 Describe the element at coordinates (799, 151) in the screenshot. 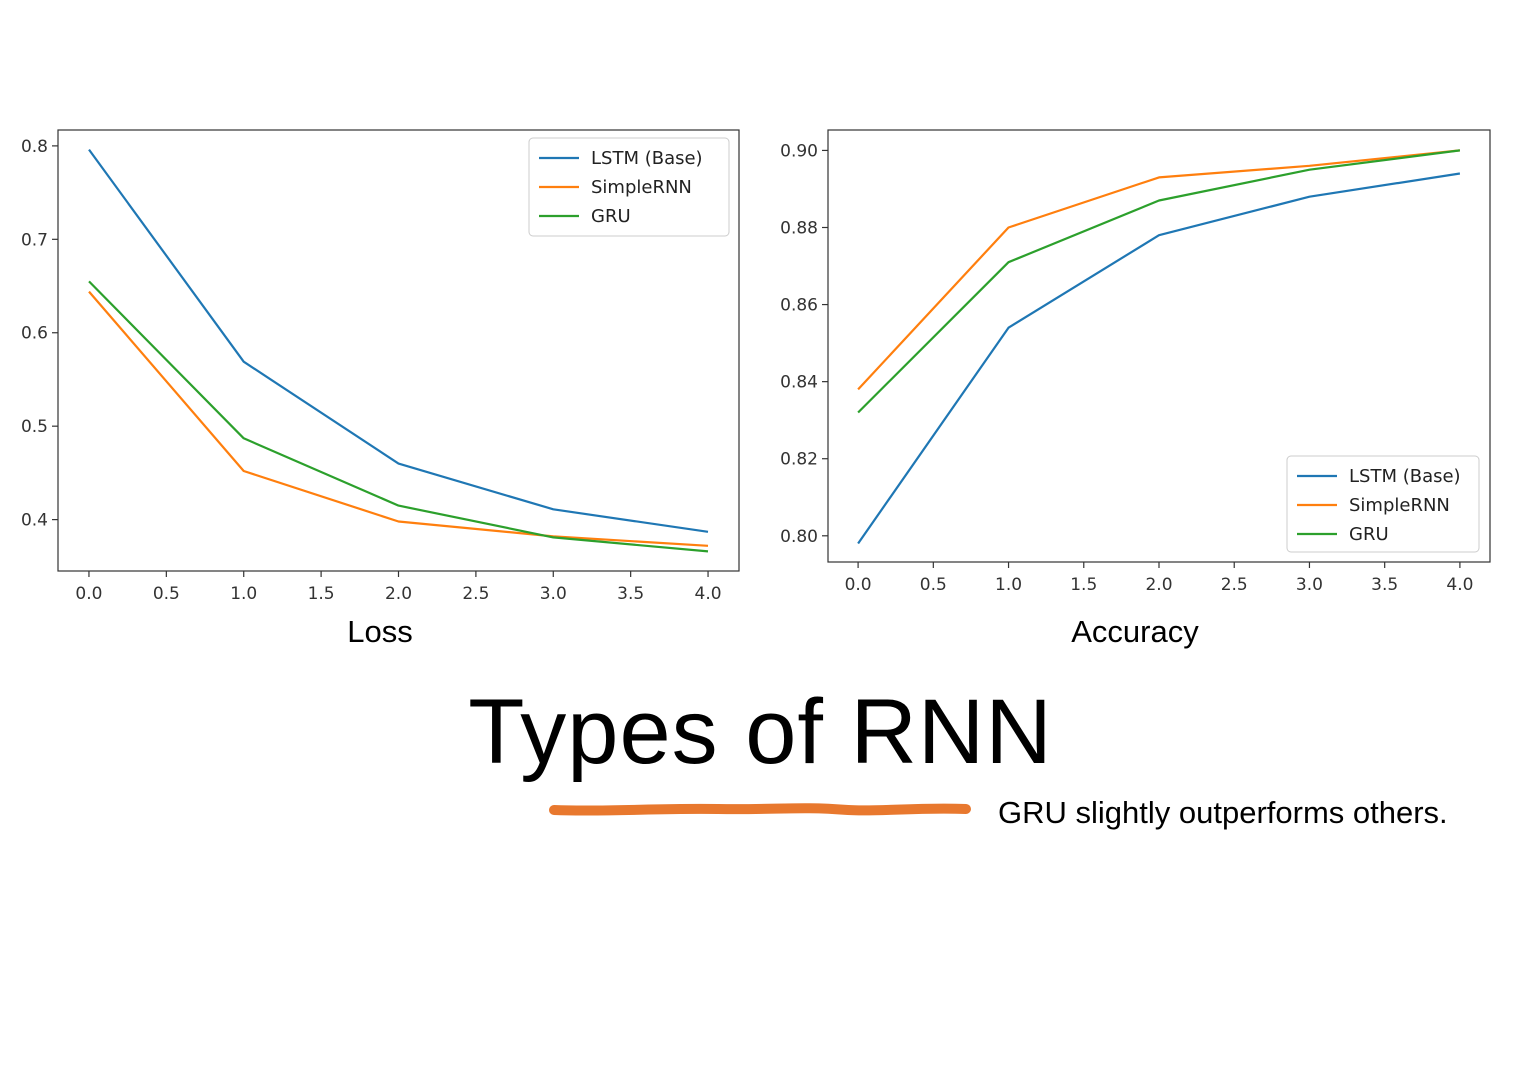

I see `y-tick-label: 0.90` at that location.